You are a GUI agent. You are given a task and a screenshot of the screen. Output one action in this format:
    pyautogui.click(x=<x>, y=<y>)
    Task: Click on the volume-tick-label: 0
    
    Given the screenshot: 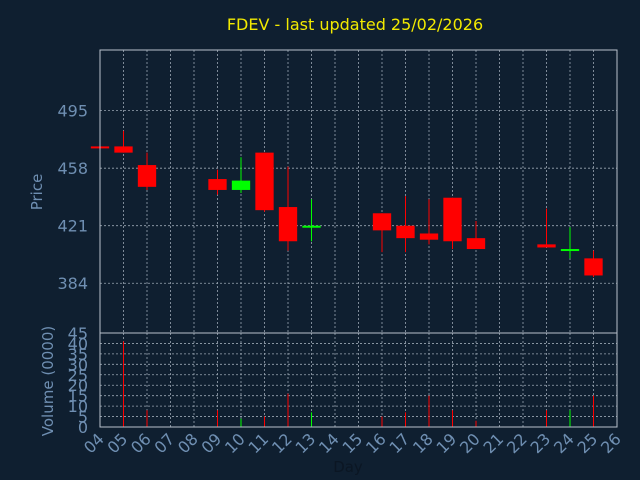 What is the action you would take?
    pyautogui.click(x=83, y=427)
    